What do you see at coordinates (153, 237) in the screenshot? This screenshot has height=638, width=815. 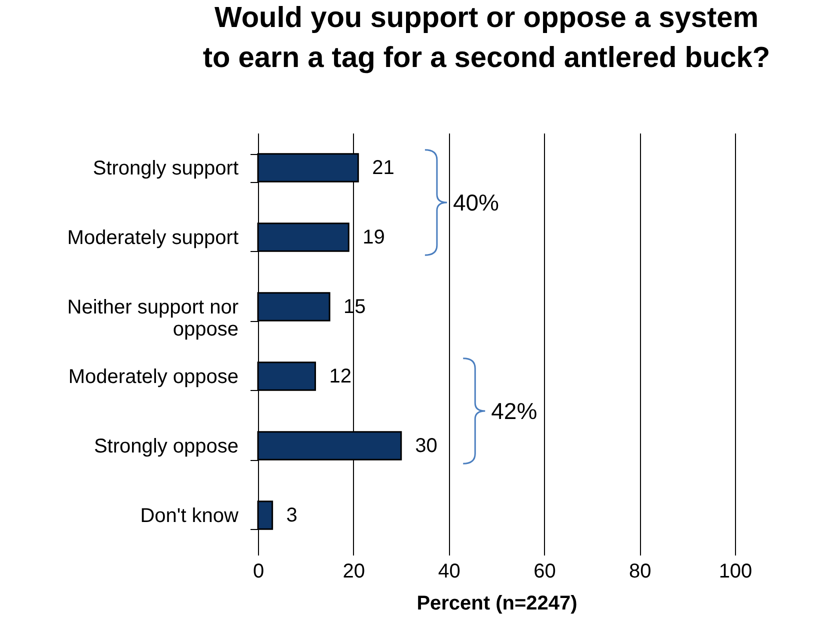 I see `y-tick-label: Moderately support` at bounding box center [153, 237].